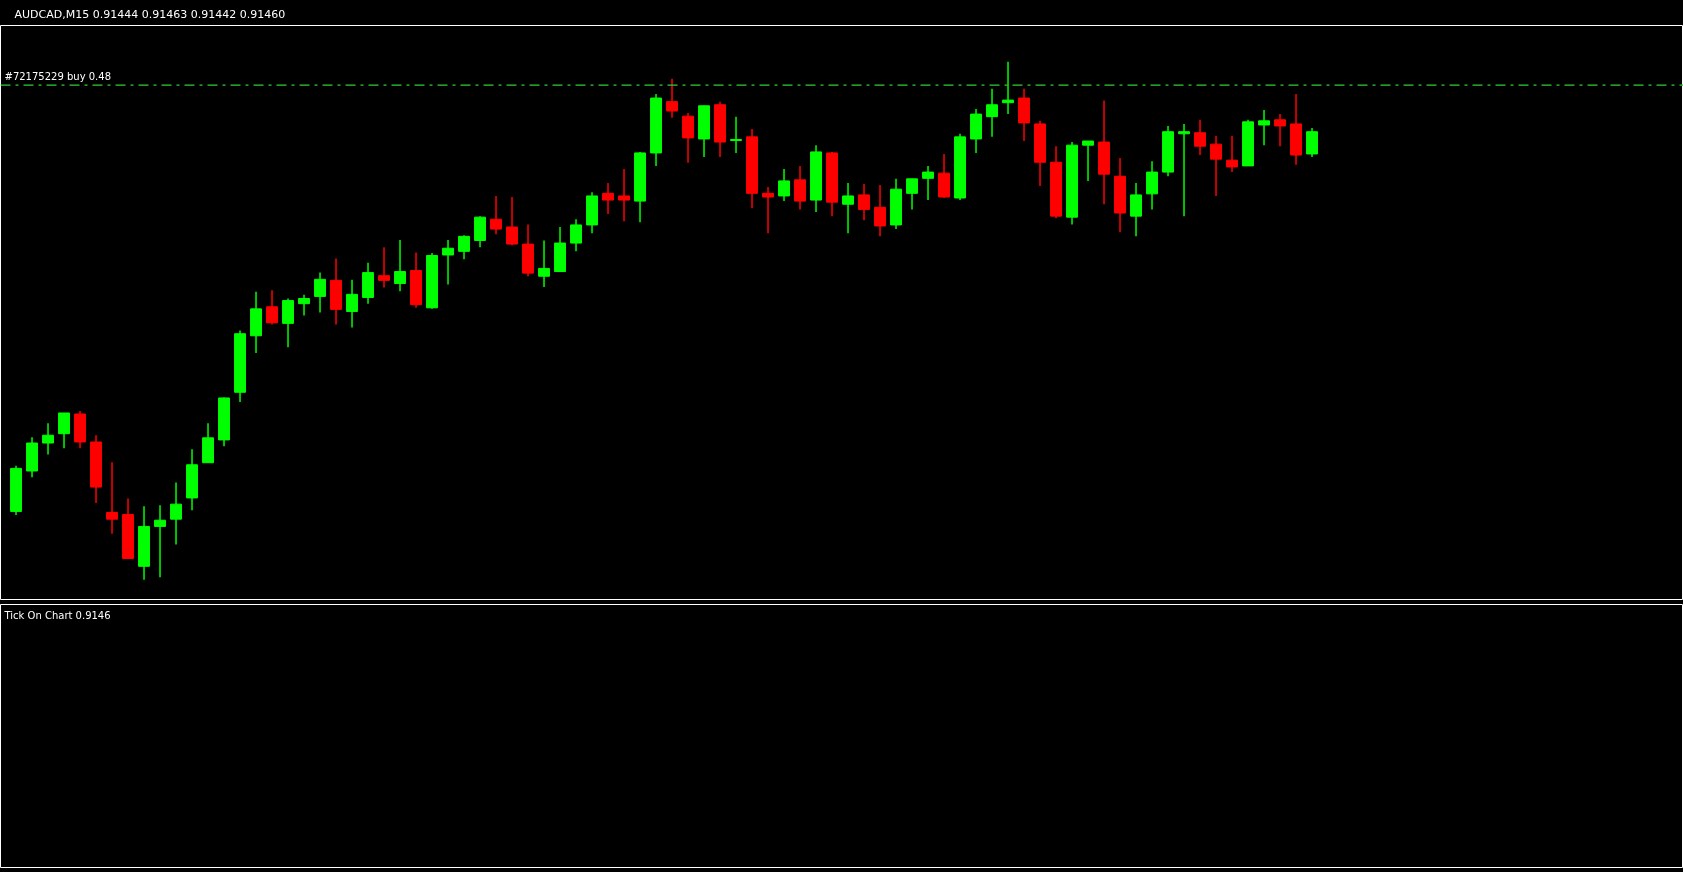  What do you see at coordinates (58, 77) in the screenshot?
I see `ref-line-label: #72175229 buy 0.48` at bounding box center [58, 77].